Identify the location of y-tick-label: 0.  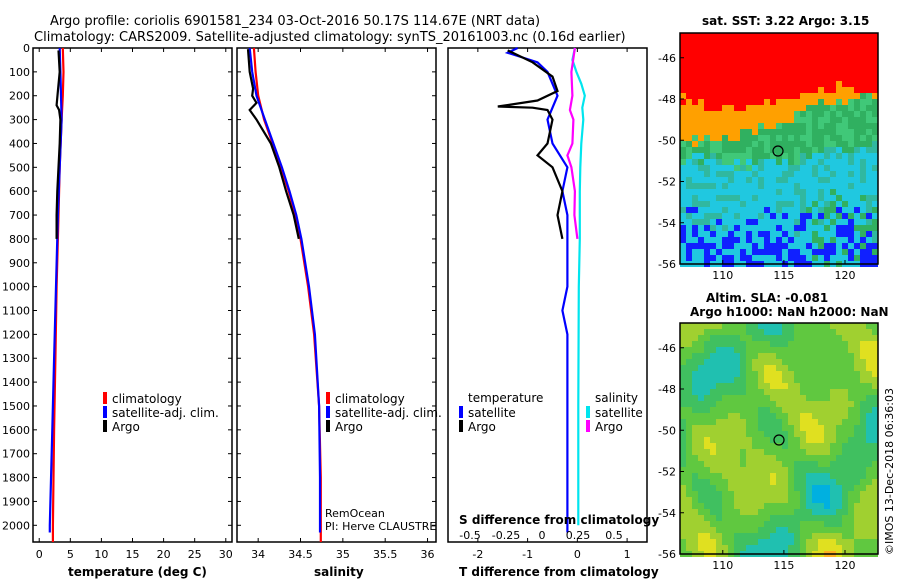
(26, 48).